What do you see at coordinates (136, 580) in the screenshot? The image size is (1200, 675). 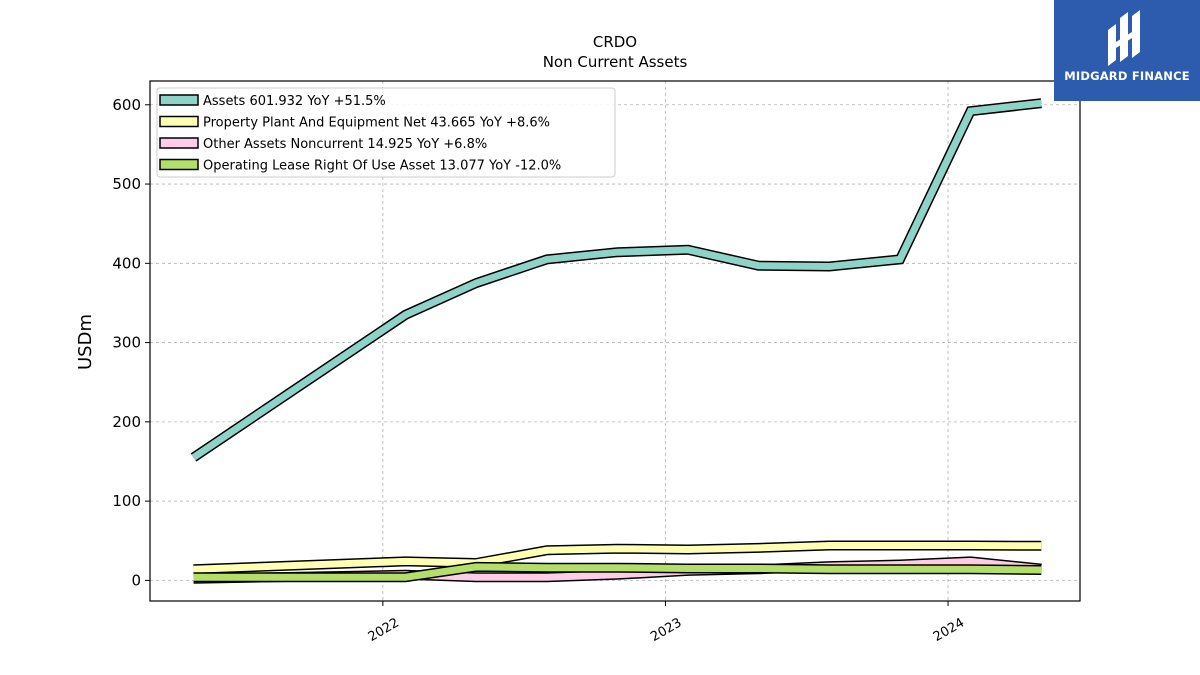 I see `y-tick-label: 0` at bounding box center [136, 580].